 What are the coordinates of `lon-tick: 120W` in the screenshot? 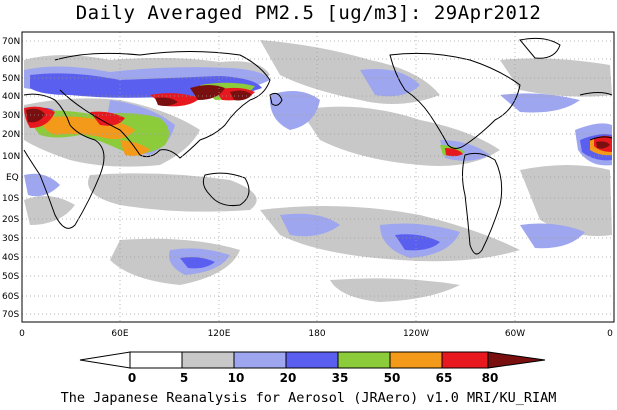 It's located at (416, 334).